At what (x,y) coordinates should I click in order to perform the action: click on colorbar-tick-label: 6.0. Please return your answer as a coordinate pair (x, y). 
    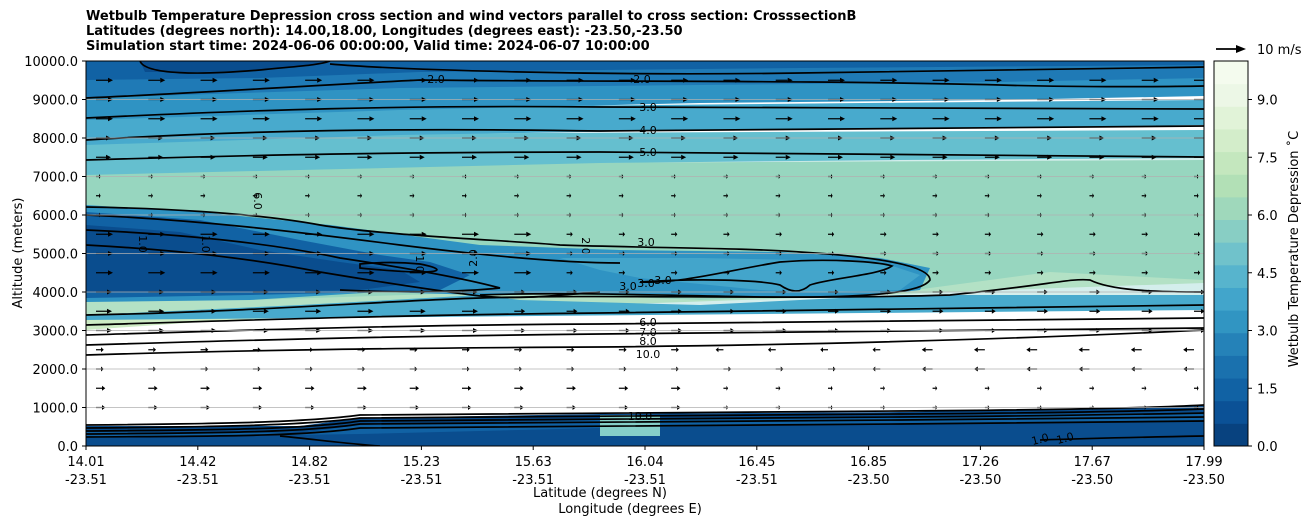
    Looking at the image, I should click on (1267, 216).